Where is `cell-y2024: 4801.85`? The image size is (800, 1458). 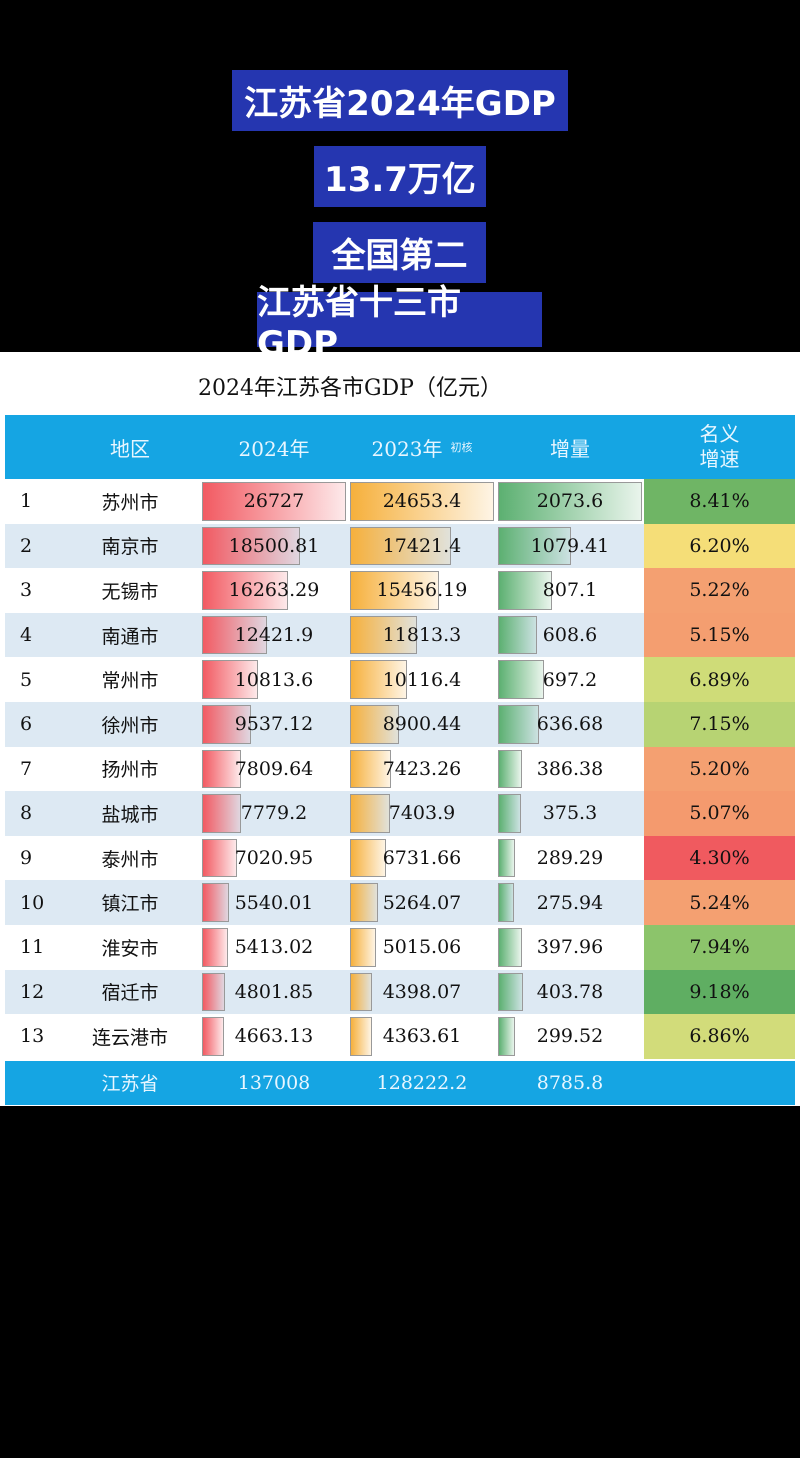
cell-y2024: 4801.85 is located at coordinates (274, 992).